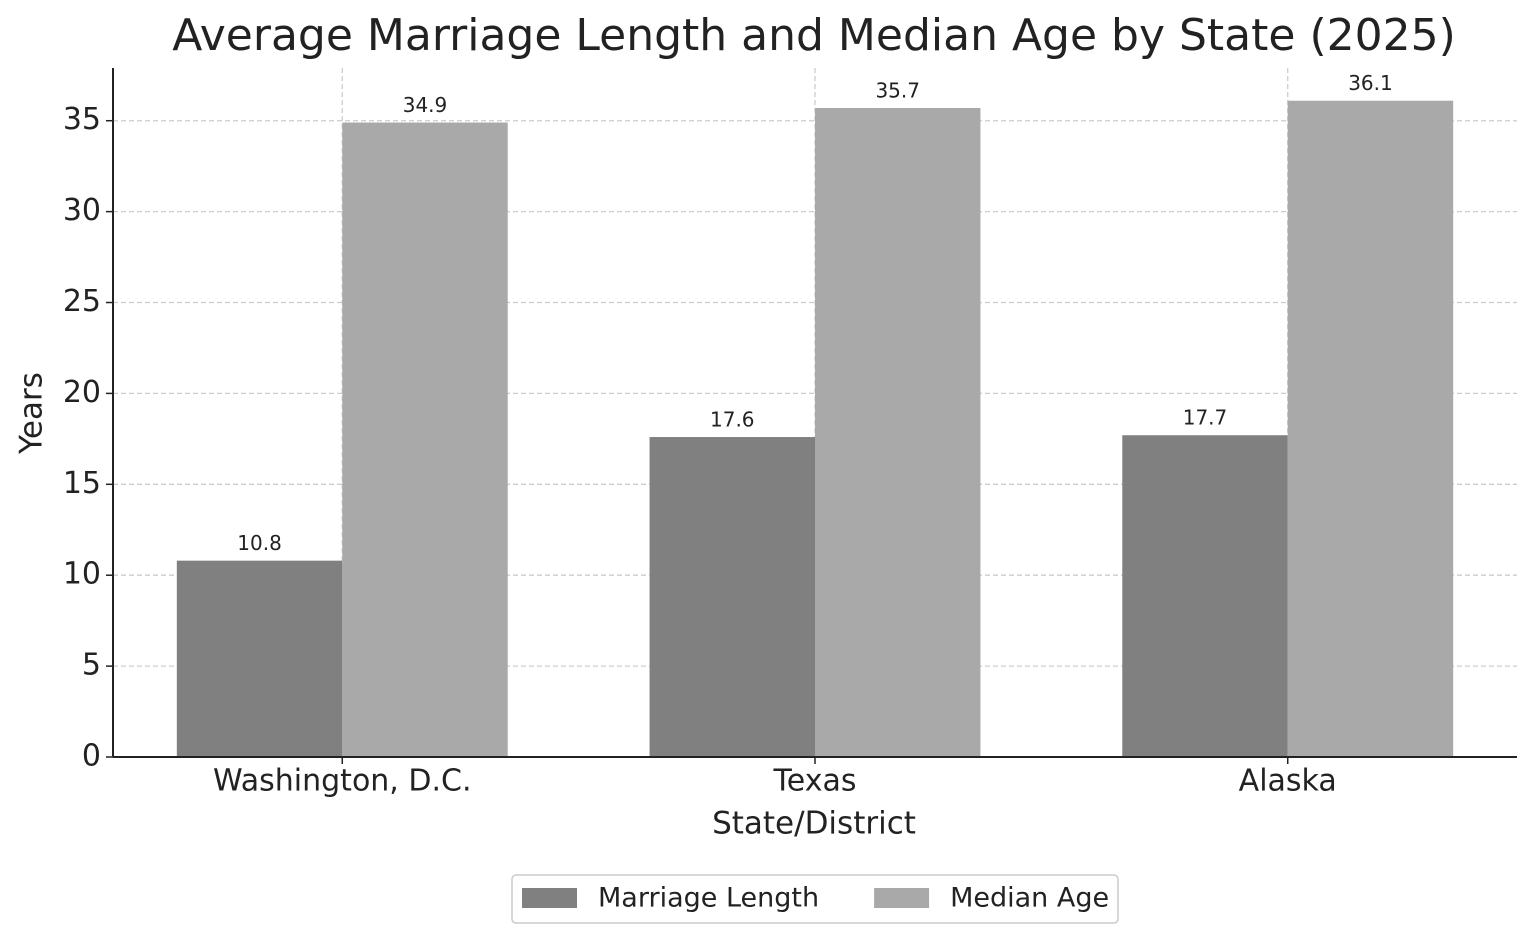 This screenshot has height=943, width=1536. What do you see at coordinates (1029, 898) in the screenshot?
I see `legend-label: Median Age` at bounding box center [1029, 898].